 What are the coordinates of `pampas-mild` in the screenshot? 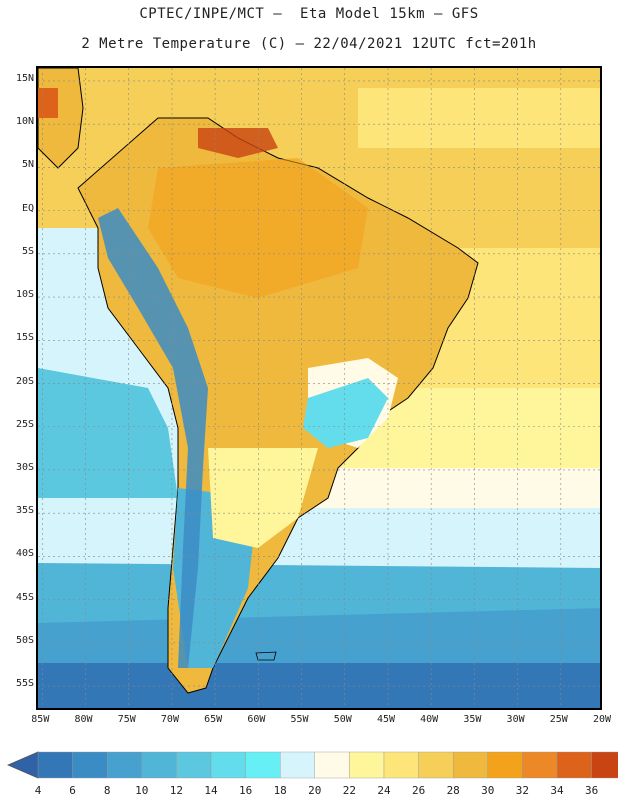 It's located at (263, 498).